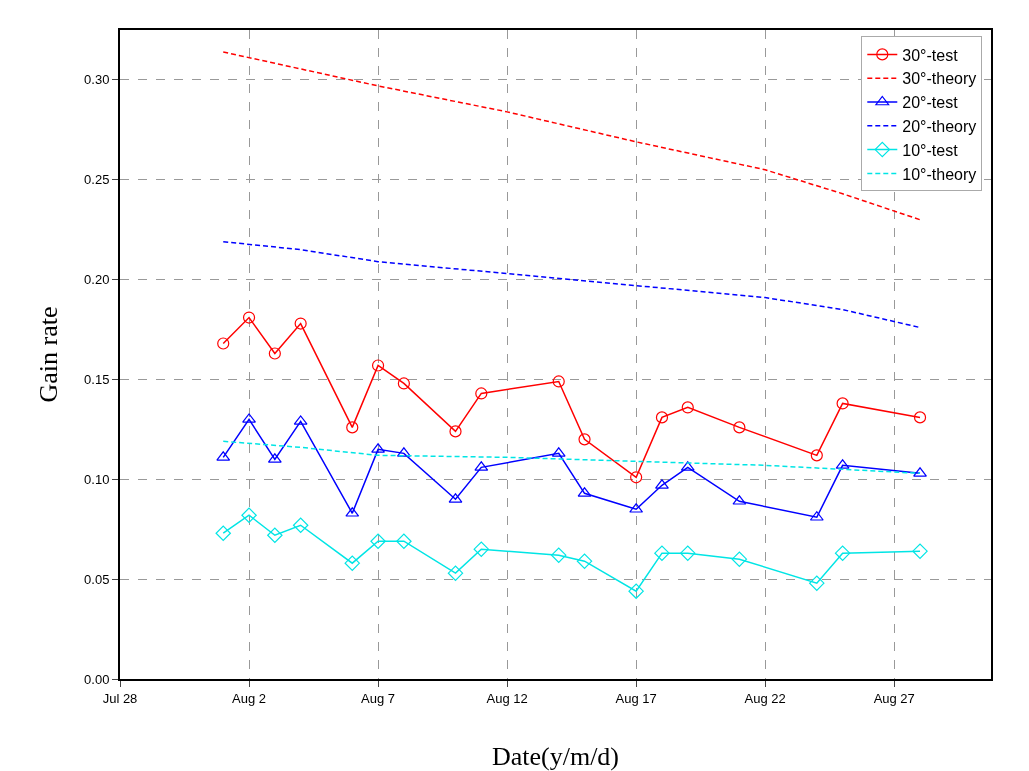 The width and height of the screenshot is (1029, 771). Describe the element at coordinates (939, 174) in the screenshot. I see `legend-label: 10°-theory` at that location.